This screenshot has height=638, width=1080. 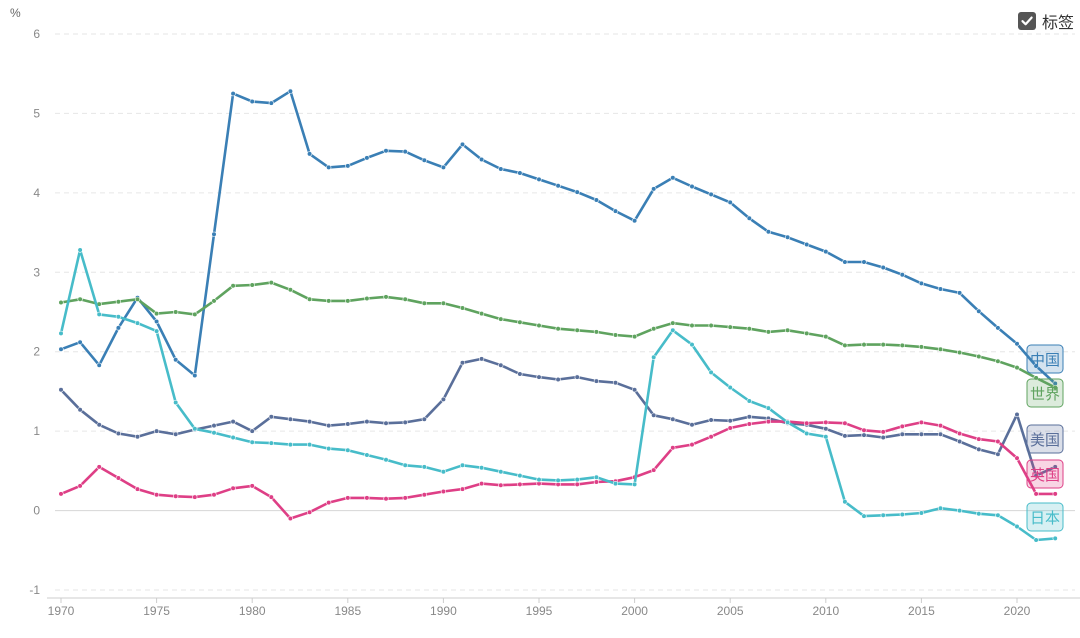 What do you see at coordinates (1026, 21) in the screenshot?
I see `checkbox-checked-icon` at bounding box center [1026, 21].